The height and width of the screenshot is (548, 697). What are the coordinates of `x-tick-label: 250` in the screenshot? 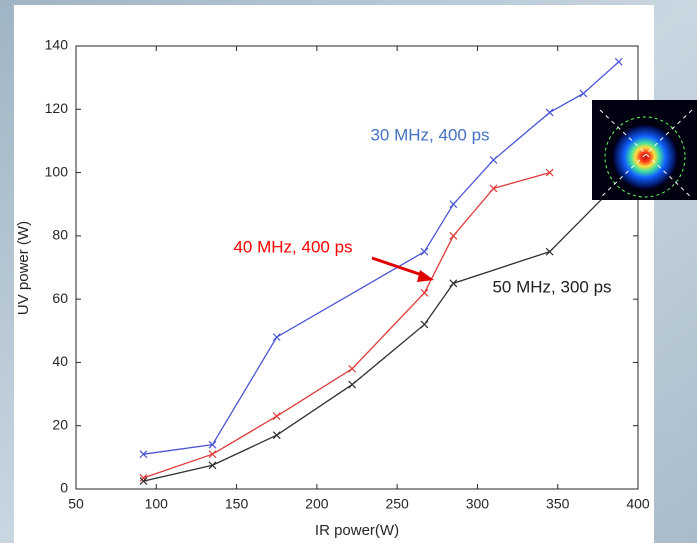 It's located at (397, 504).